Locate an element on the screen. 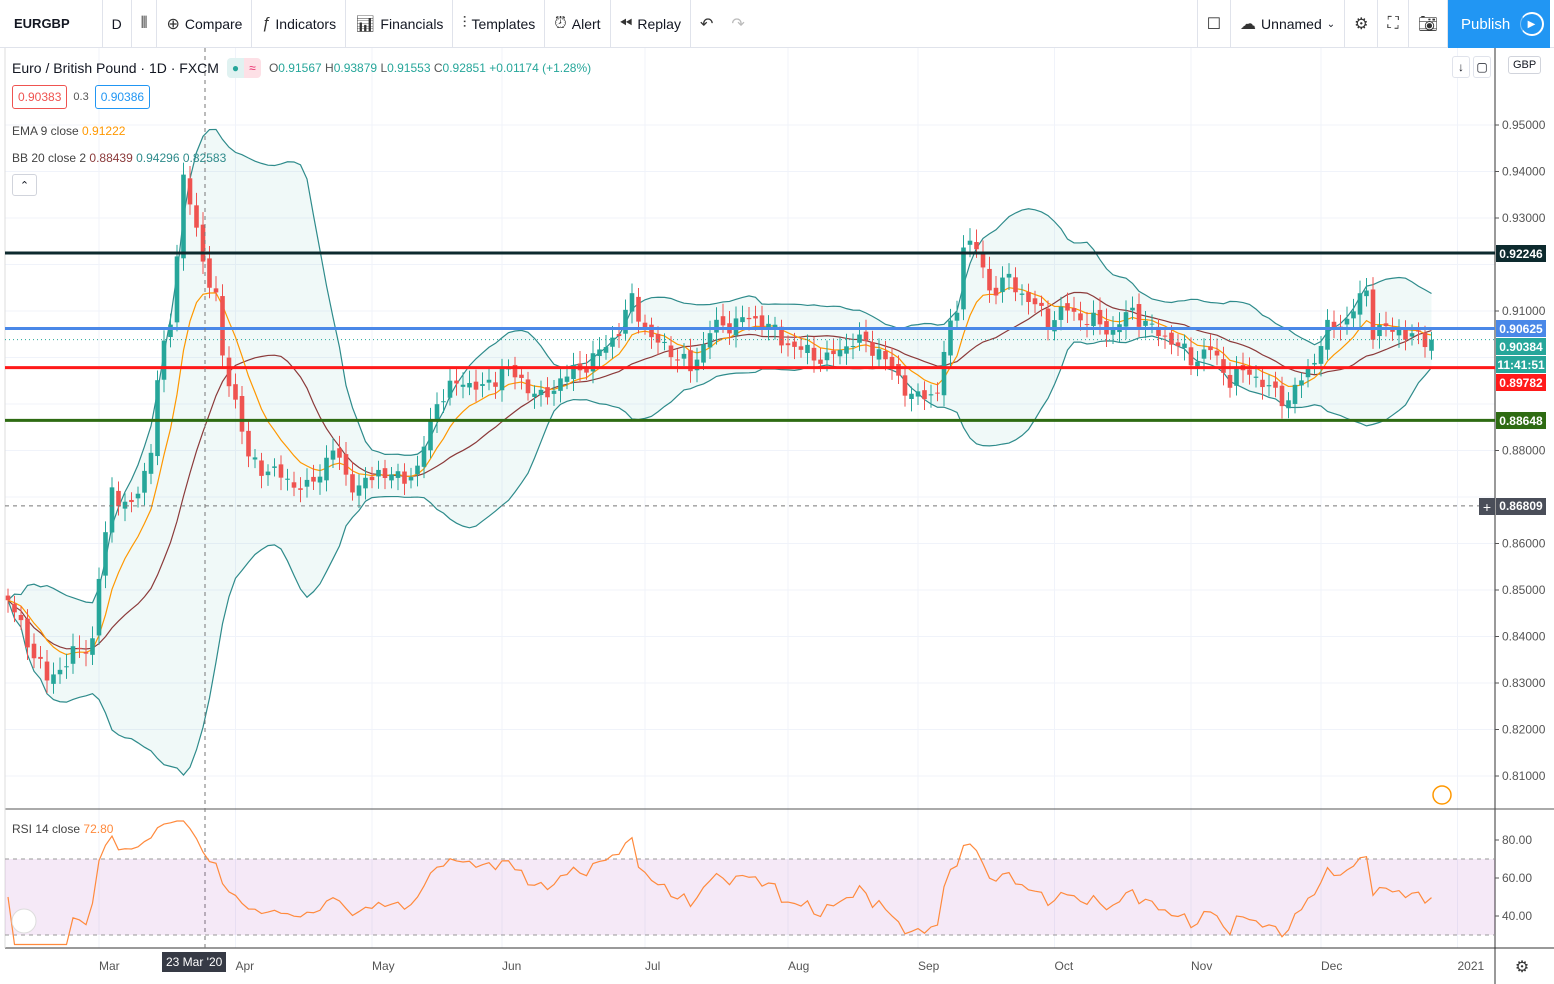  financials-button: 📊︎ Financials is located at coordinates (400, 24).